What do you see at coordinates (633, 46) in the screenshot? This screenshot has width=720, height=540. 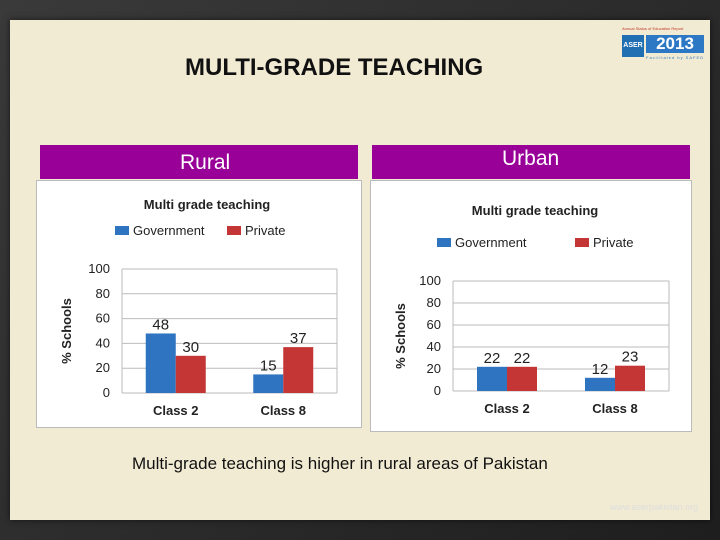 I see `logo-aser-mark: ASER` at bounding box center [633, 46].